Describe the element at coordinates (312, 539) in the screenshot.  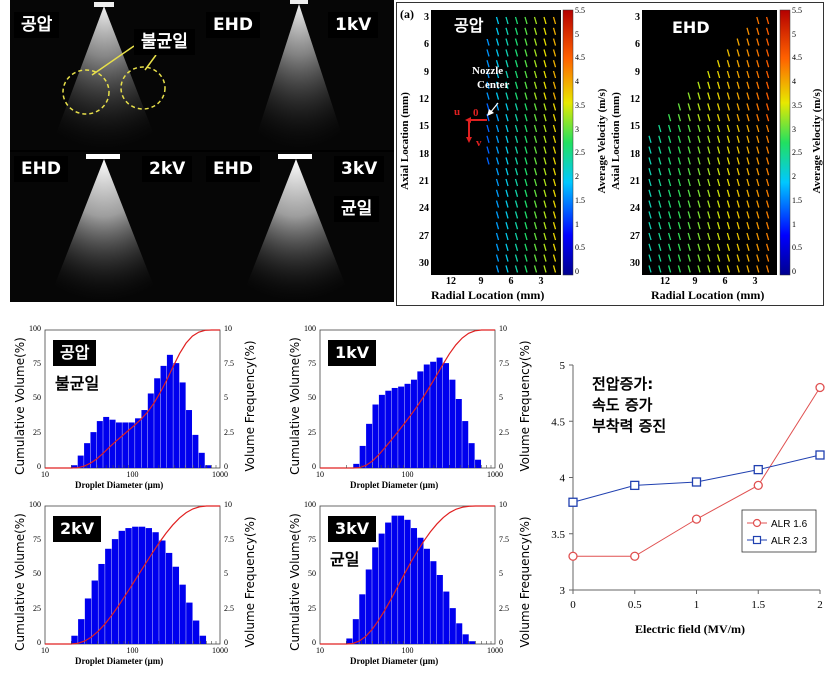
I see `histogram-left-tick: 75` at that location.